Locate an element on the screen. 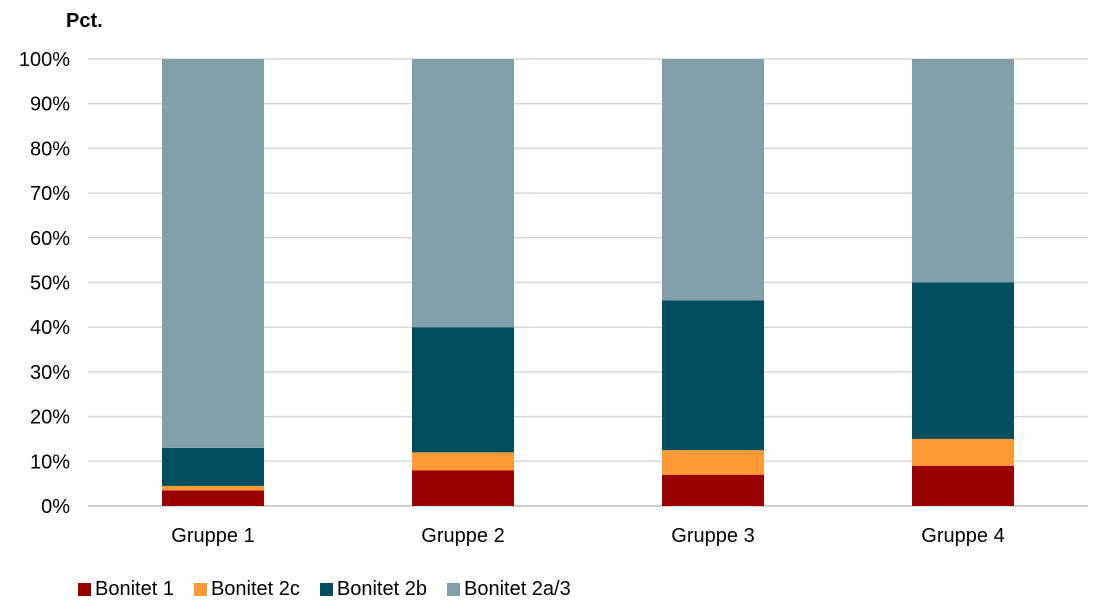 Image resolution: width=1098 pixels, height=603 pixels. y-tick-label: 20% is located at coordinates (50, 418).